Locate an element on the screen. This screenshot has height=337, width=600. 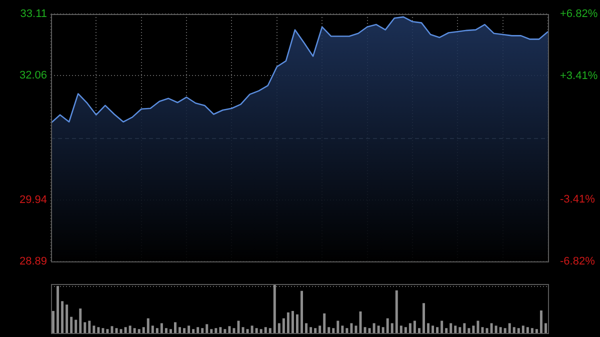
y2-tick-label: -6.82% is located at coordinates (578, 261).